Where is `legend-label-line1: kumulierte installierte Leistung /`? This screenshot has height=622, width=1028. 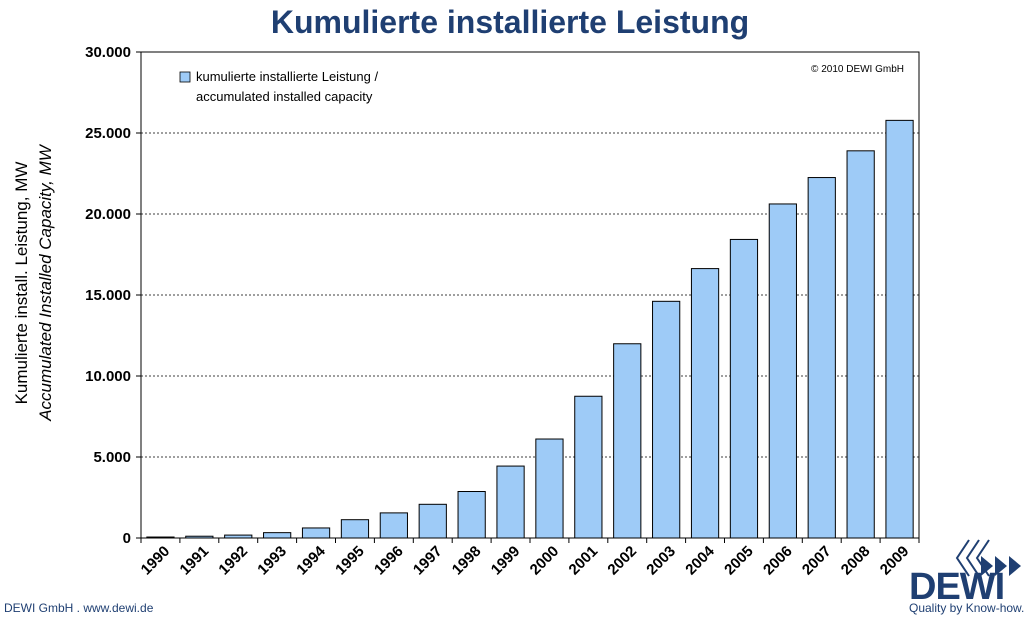
legend-label-line1: kumulierte installierte Leistung / is located at coordinates (287, 76).